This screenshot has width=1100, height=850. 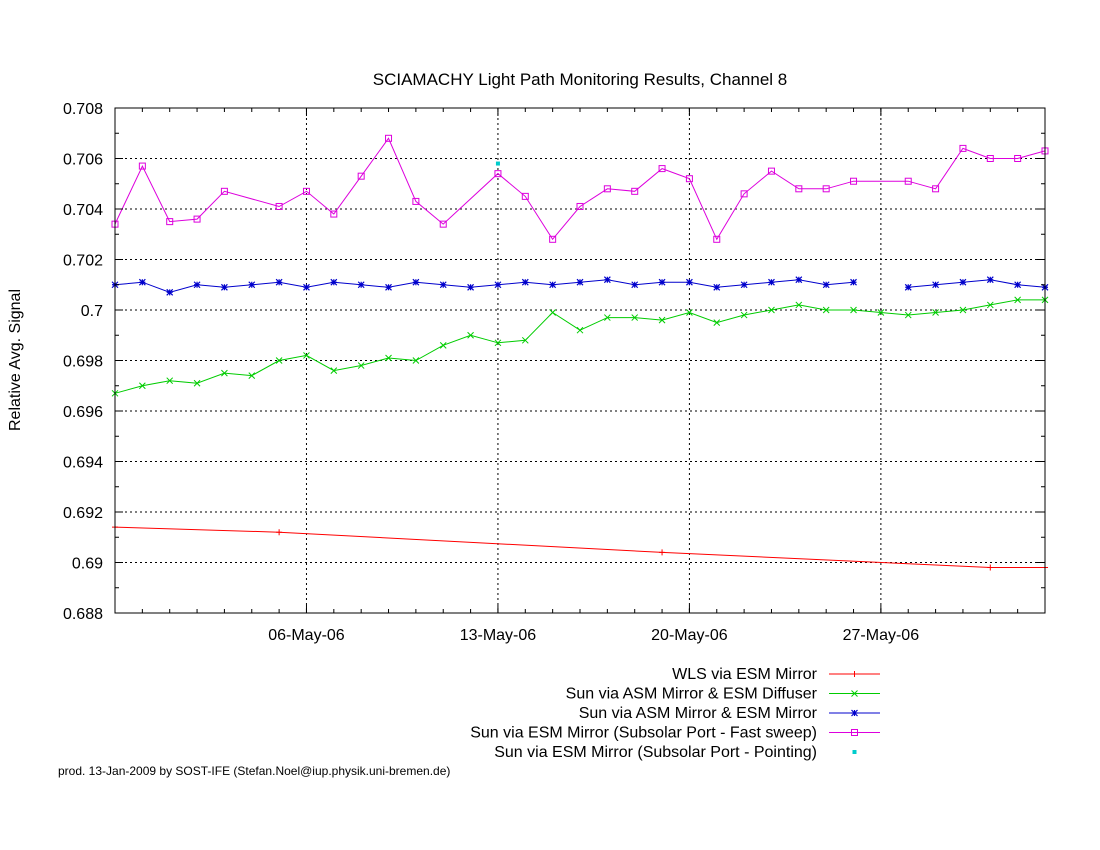 What do you see at coordinates (745, 674) in the screenshot?
I see `legend-label: WLS via ESM Mirror` at bounding box center [745, 674].